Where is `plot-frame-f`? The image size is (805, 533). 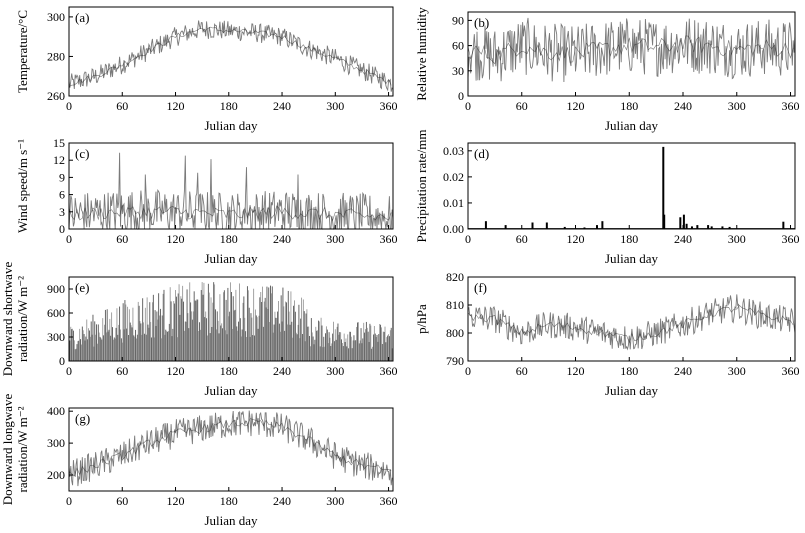 plot-frame-f is located at coordinates (631, 319).